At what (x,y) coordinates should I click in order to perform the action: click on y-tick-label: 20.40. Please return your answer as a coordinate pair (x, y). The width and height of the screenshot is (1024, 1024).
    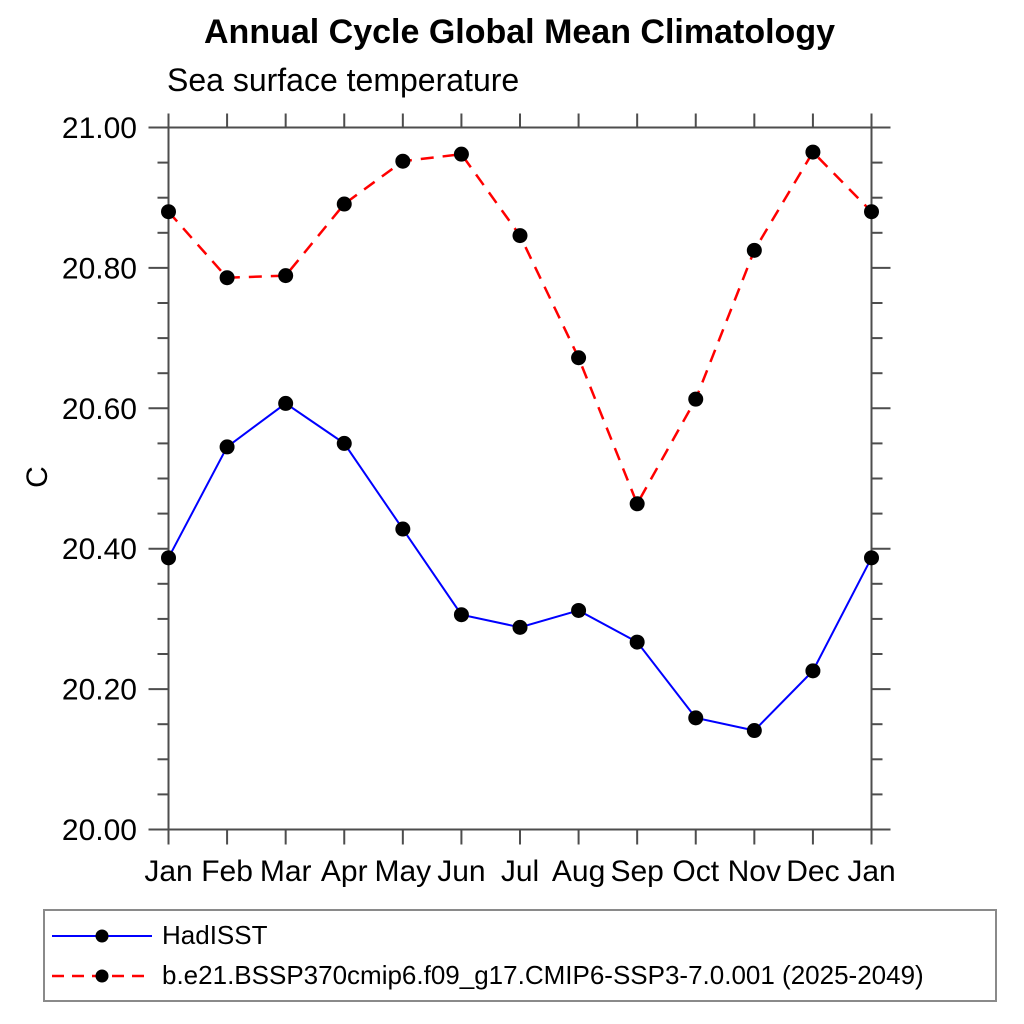
    Looking at the image, I should click on (99, 549).